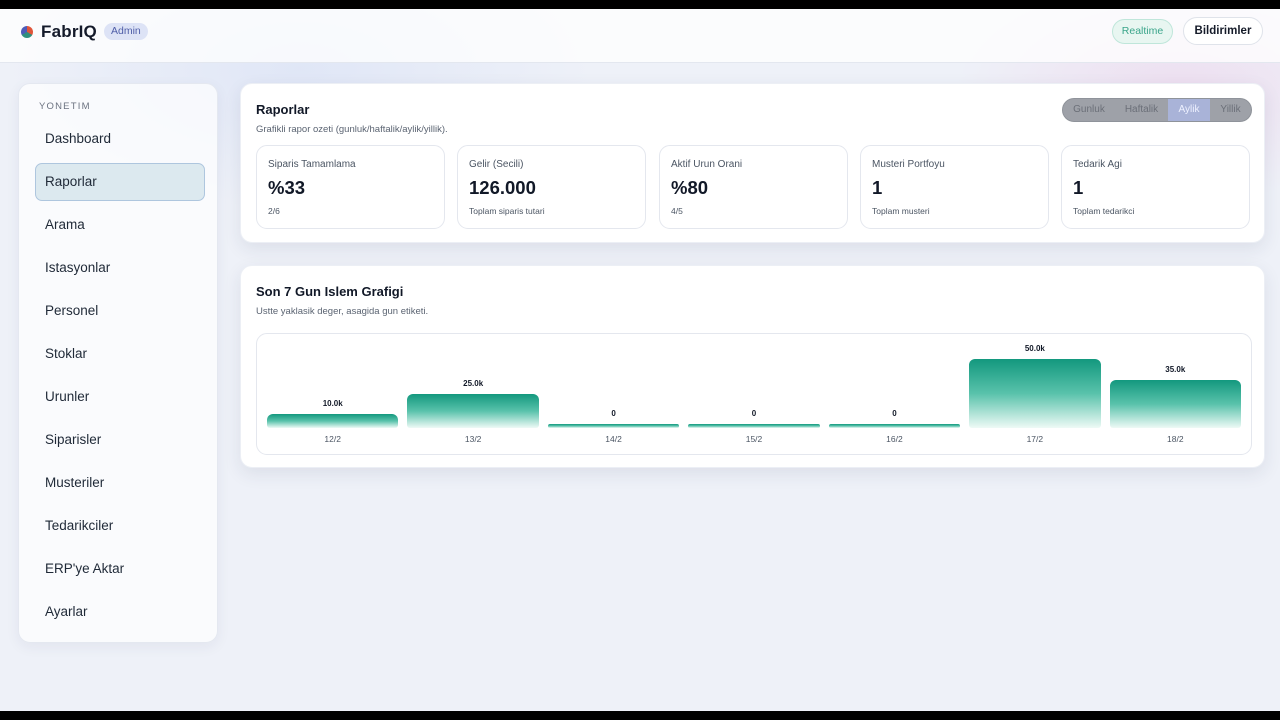 This screenshot has width=1280, height=720. Describe the element at coordinates (473, 439) in the screenshot. I see `chart-category-label: 13/2` at that location.